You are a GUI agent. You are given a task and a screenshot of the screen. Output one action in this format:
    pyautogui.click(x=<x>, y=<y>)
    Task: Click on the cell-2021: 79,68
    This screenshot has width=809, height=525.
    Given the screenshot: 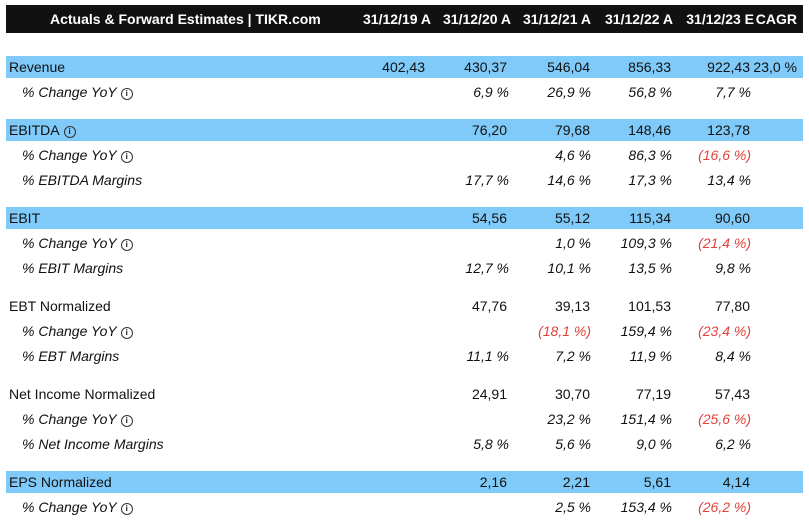 What is the action you would take?
    pyautogui.click(x=572, y=130)
    